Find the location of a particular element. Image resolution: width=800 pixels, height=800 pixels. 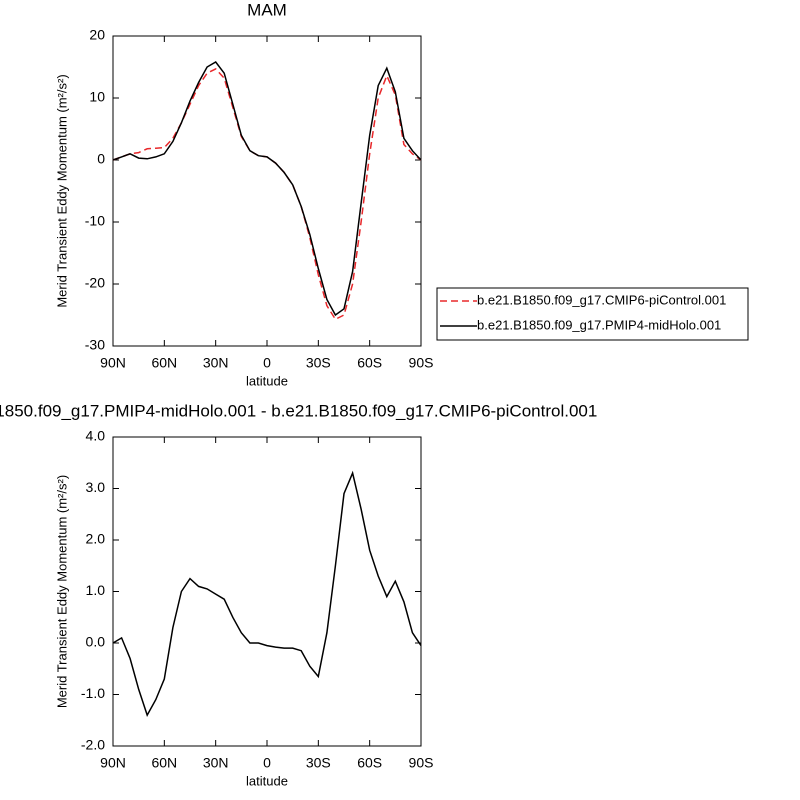

y-tick-label: 1.0 is located at coordinates (96, 590).